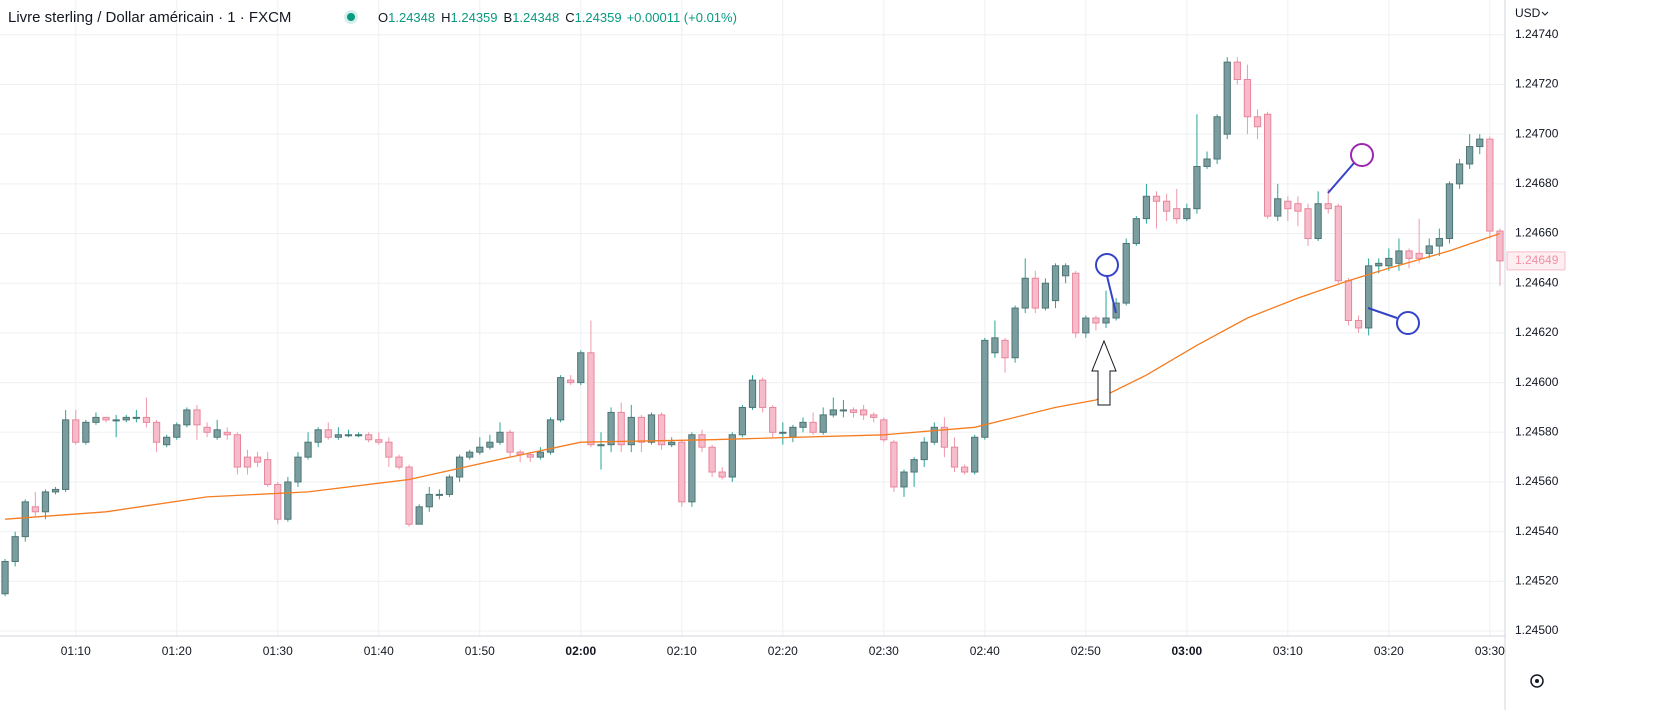 Image resolution: width=1672 pixels, height=710 pixels. Describe the element at coordinates (445, 17) in the screenshot. I see `ohlc-key: H` at that location.